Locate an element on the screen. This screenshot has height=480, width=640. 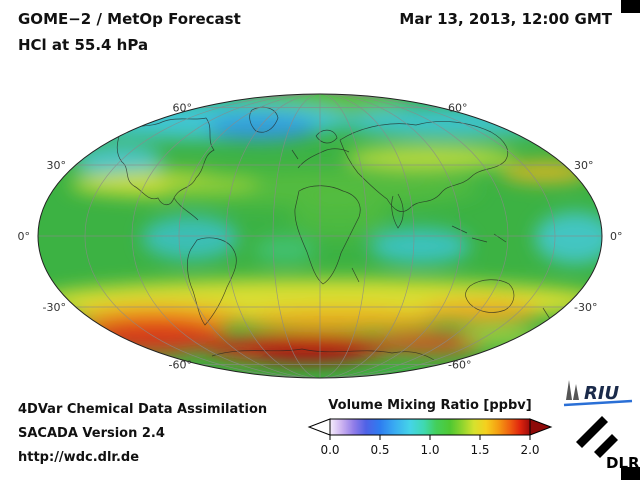
plot-title: GOME−2 / MetOp Forecast is located at coordinates (129, 19).